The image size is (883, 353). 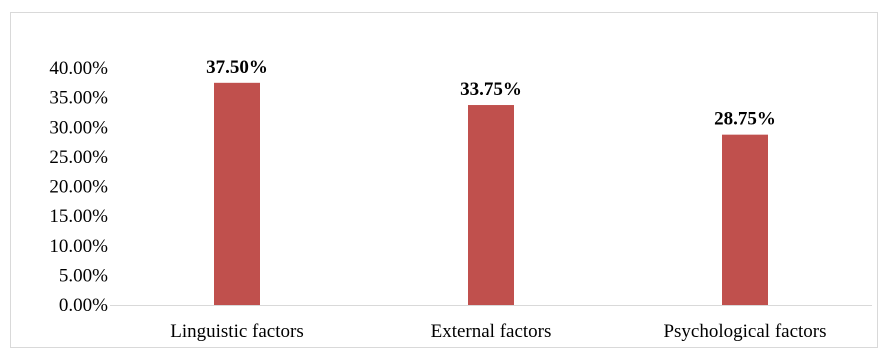 I want to click on x-category-label: External factors, so click(x=491, y=331).